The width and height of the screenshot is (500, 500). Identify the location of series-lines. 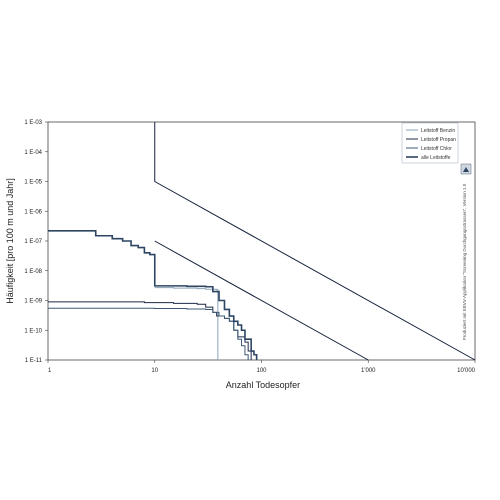
(153, 295).